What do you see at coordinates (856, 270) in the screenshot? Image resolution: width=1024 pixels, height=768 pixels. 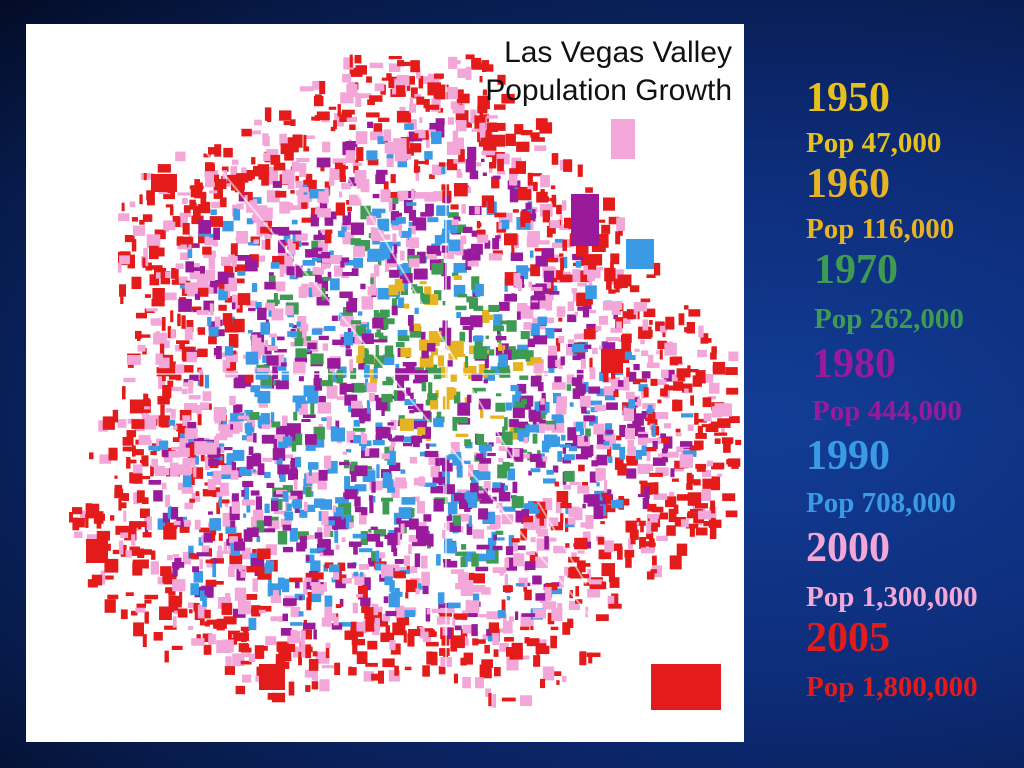 I see `legend-year-1970: 1970` at bounding box center [856, 270].